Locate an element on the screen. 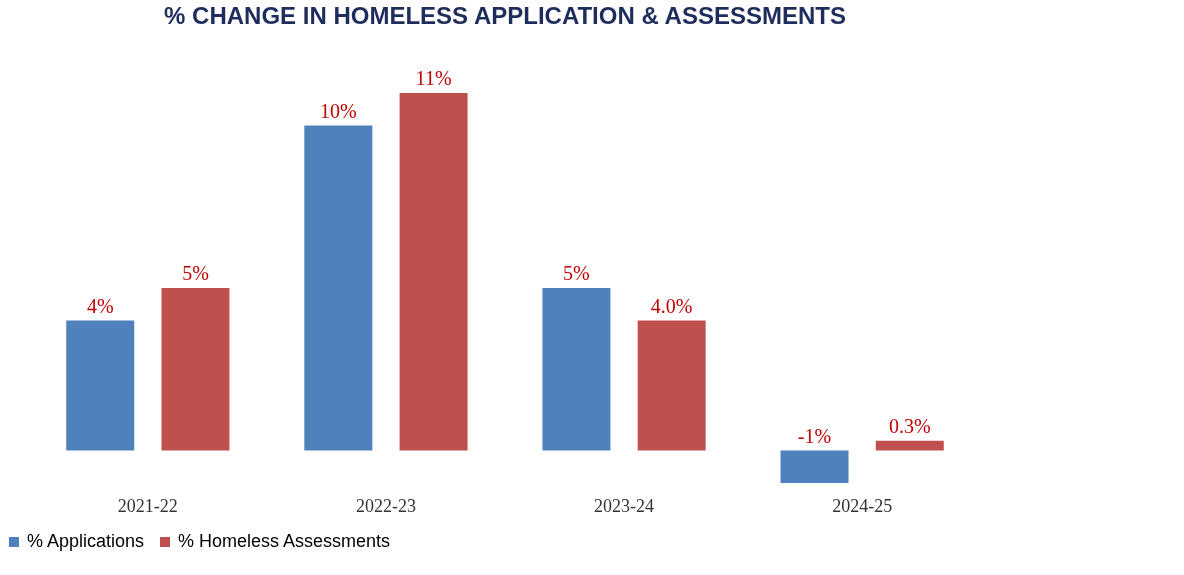 The image size is (1184, 575). data-label: -1% is located at coordinates (814, 435).